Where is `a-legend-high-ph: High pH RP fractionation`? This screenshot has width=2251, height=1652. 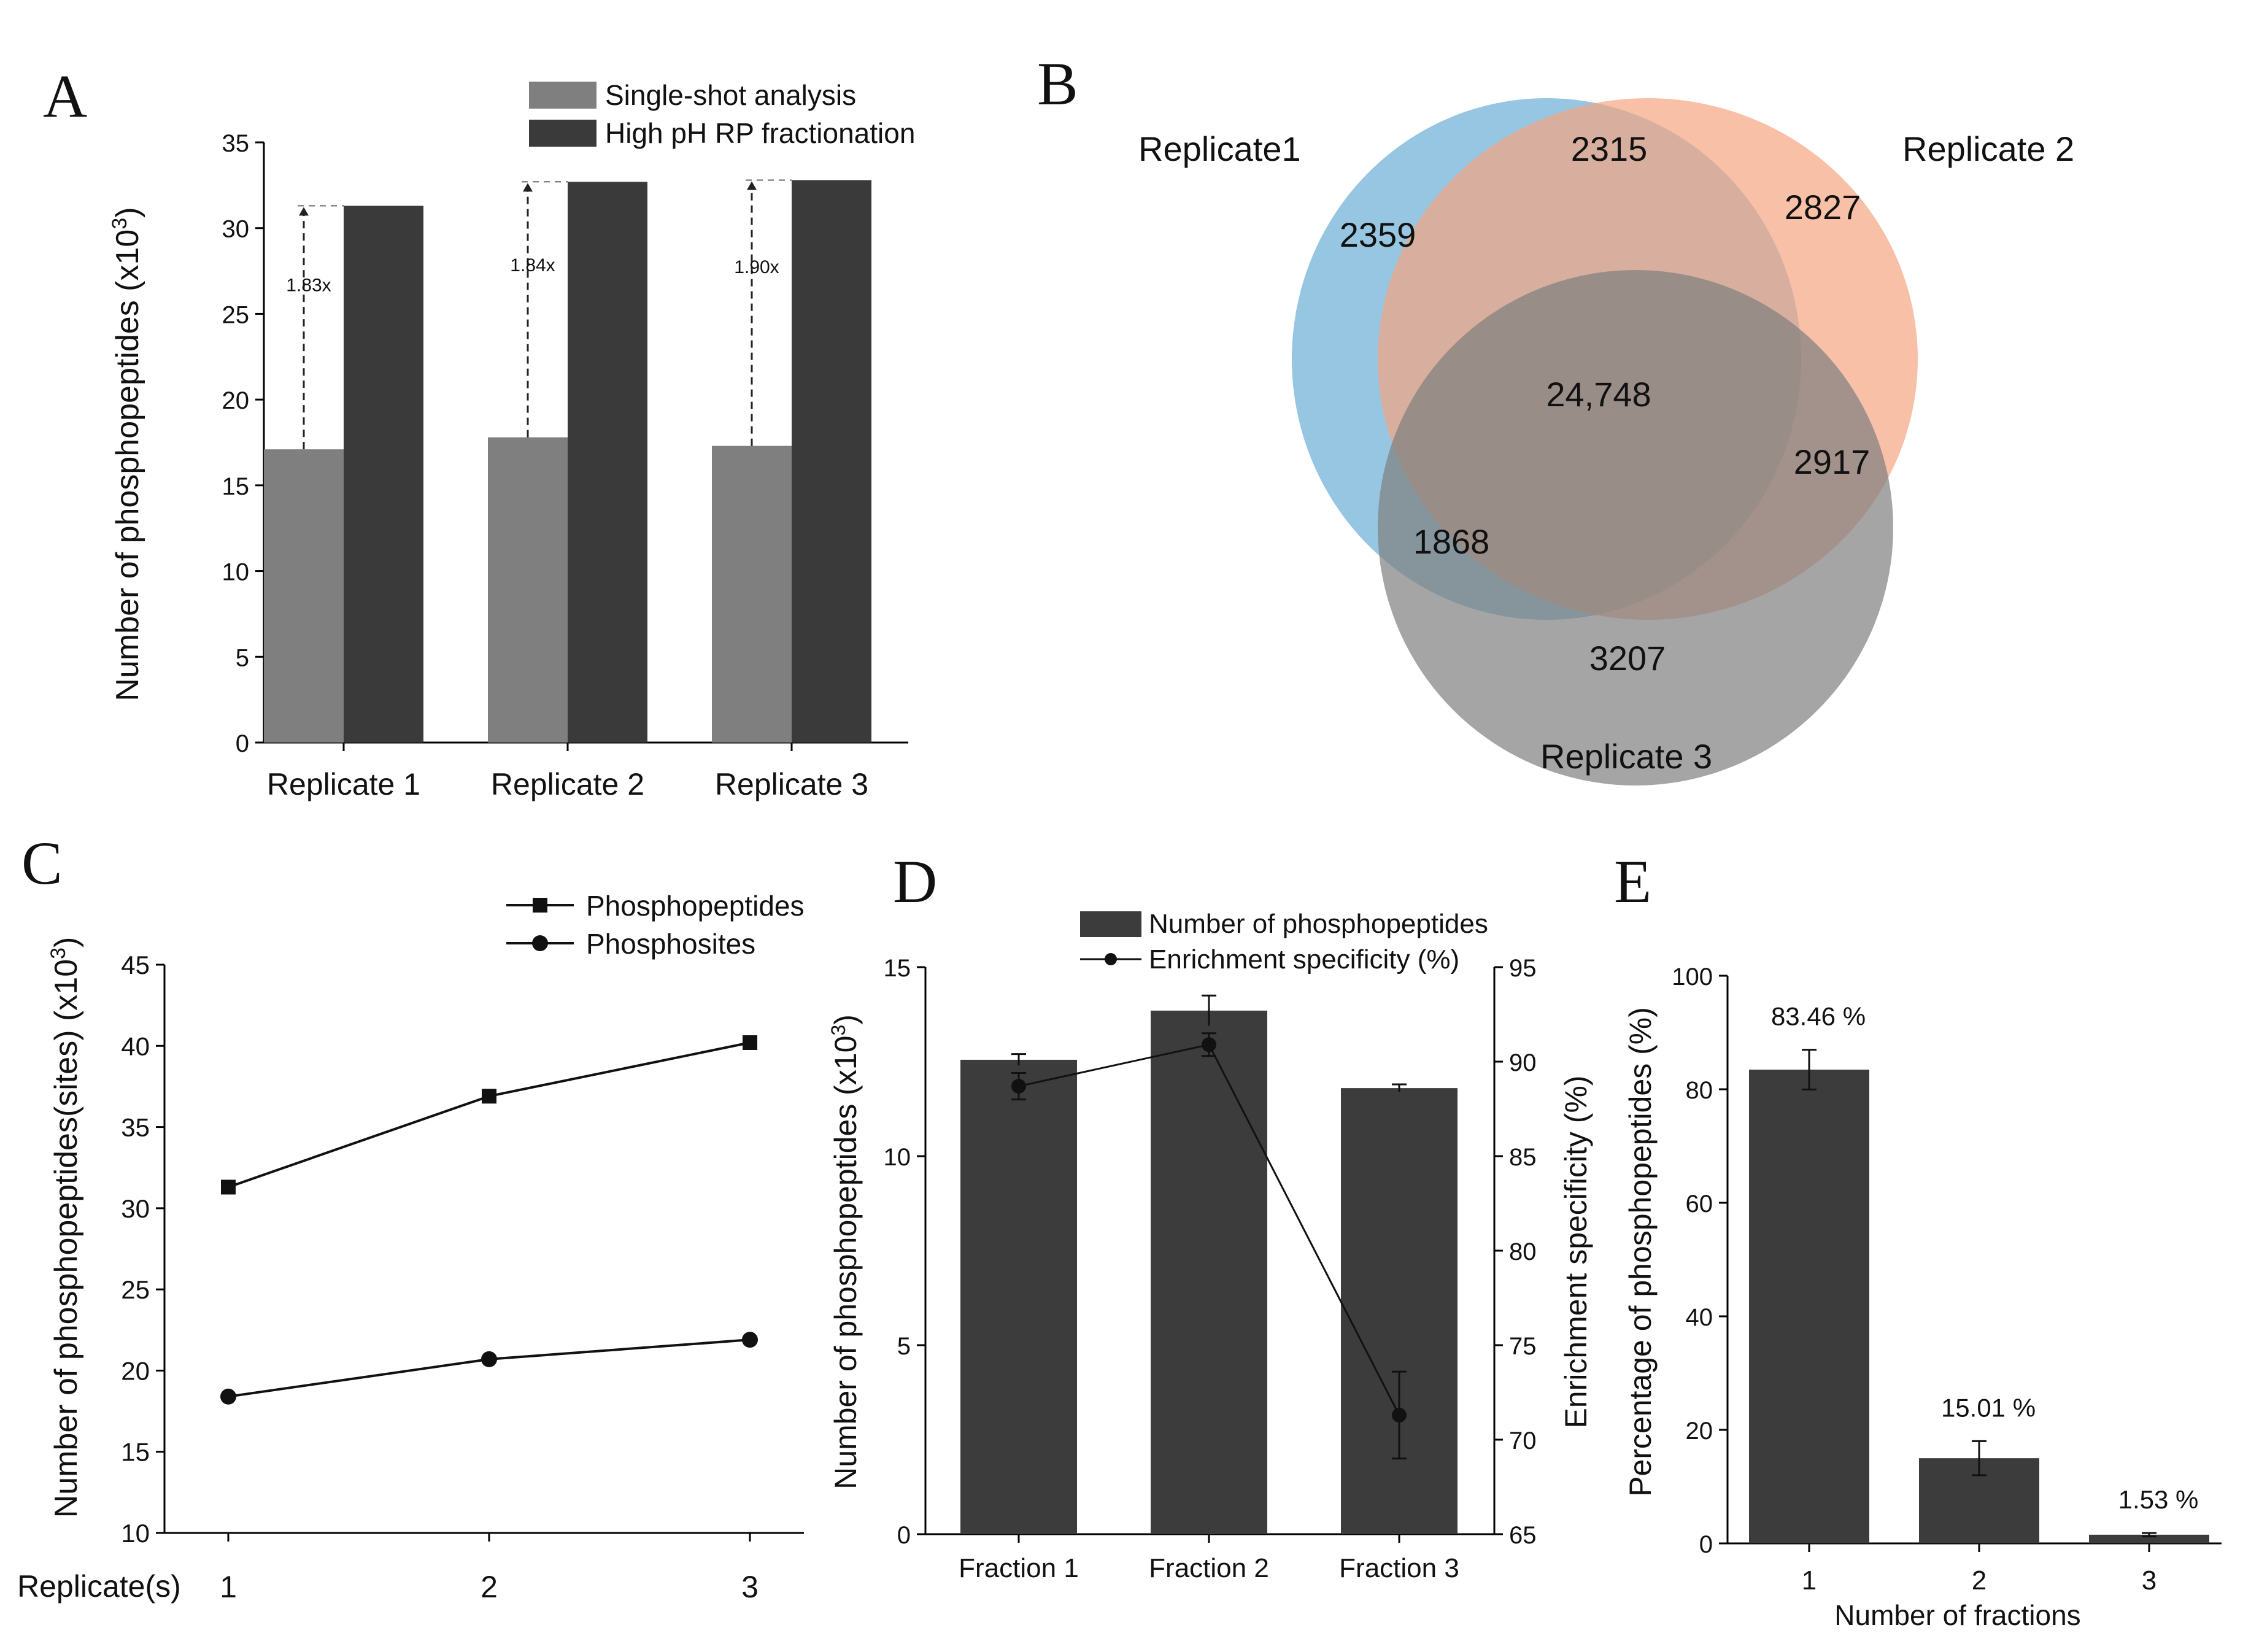
a-legend-high-ph: High pH RP fractionation is located at coordinates (760, 133).